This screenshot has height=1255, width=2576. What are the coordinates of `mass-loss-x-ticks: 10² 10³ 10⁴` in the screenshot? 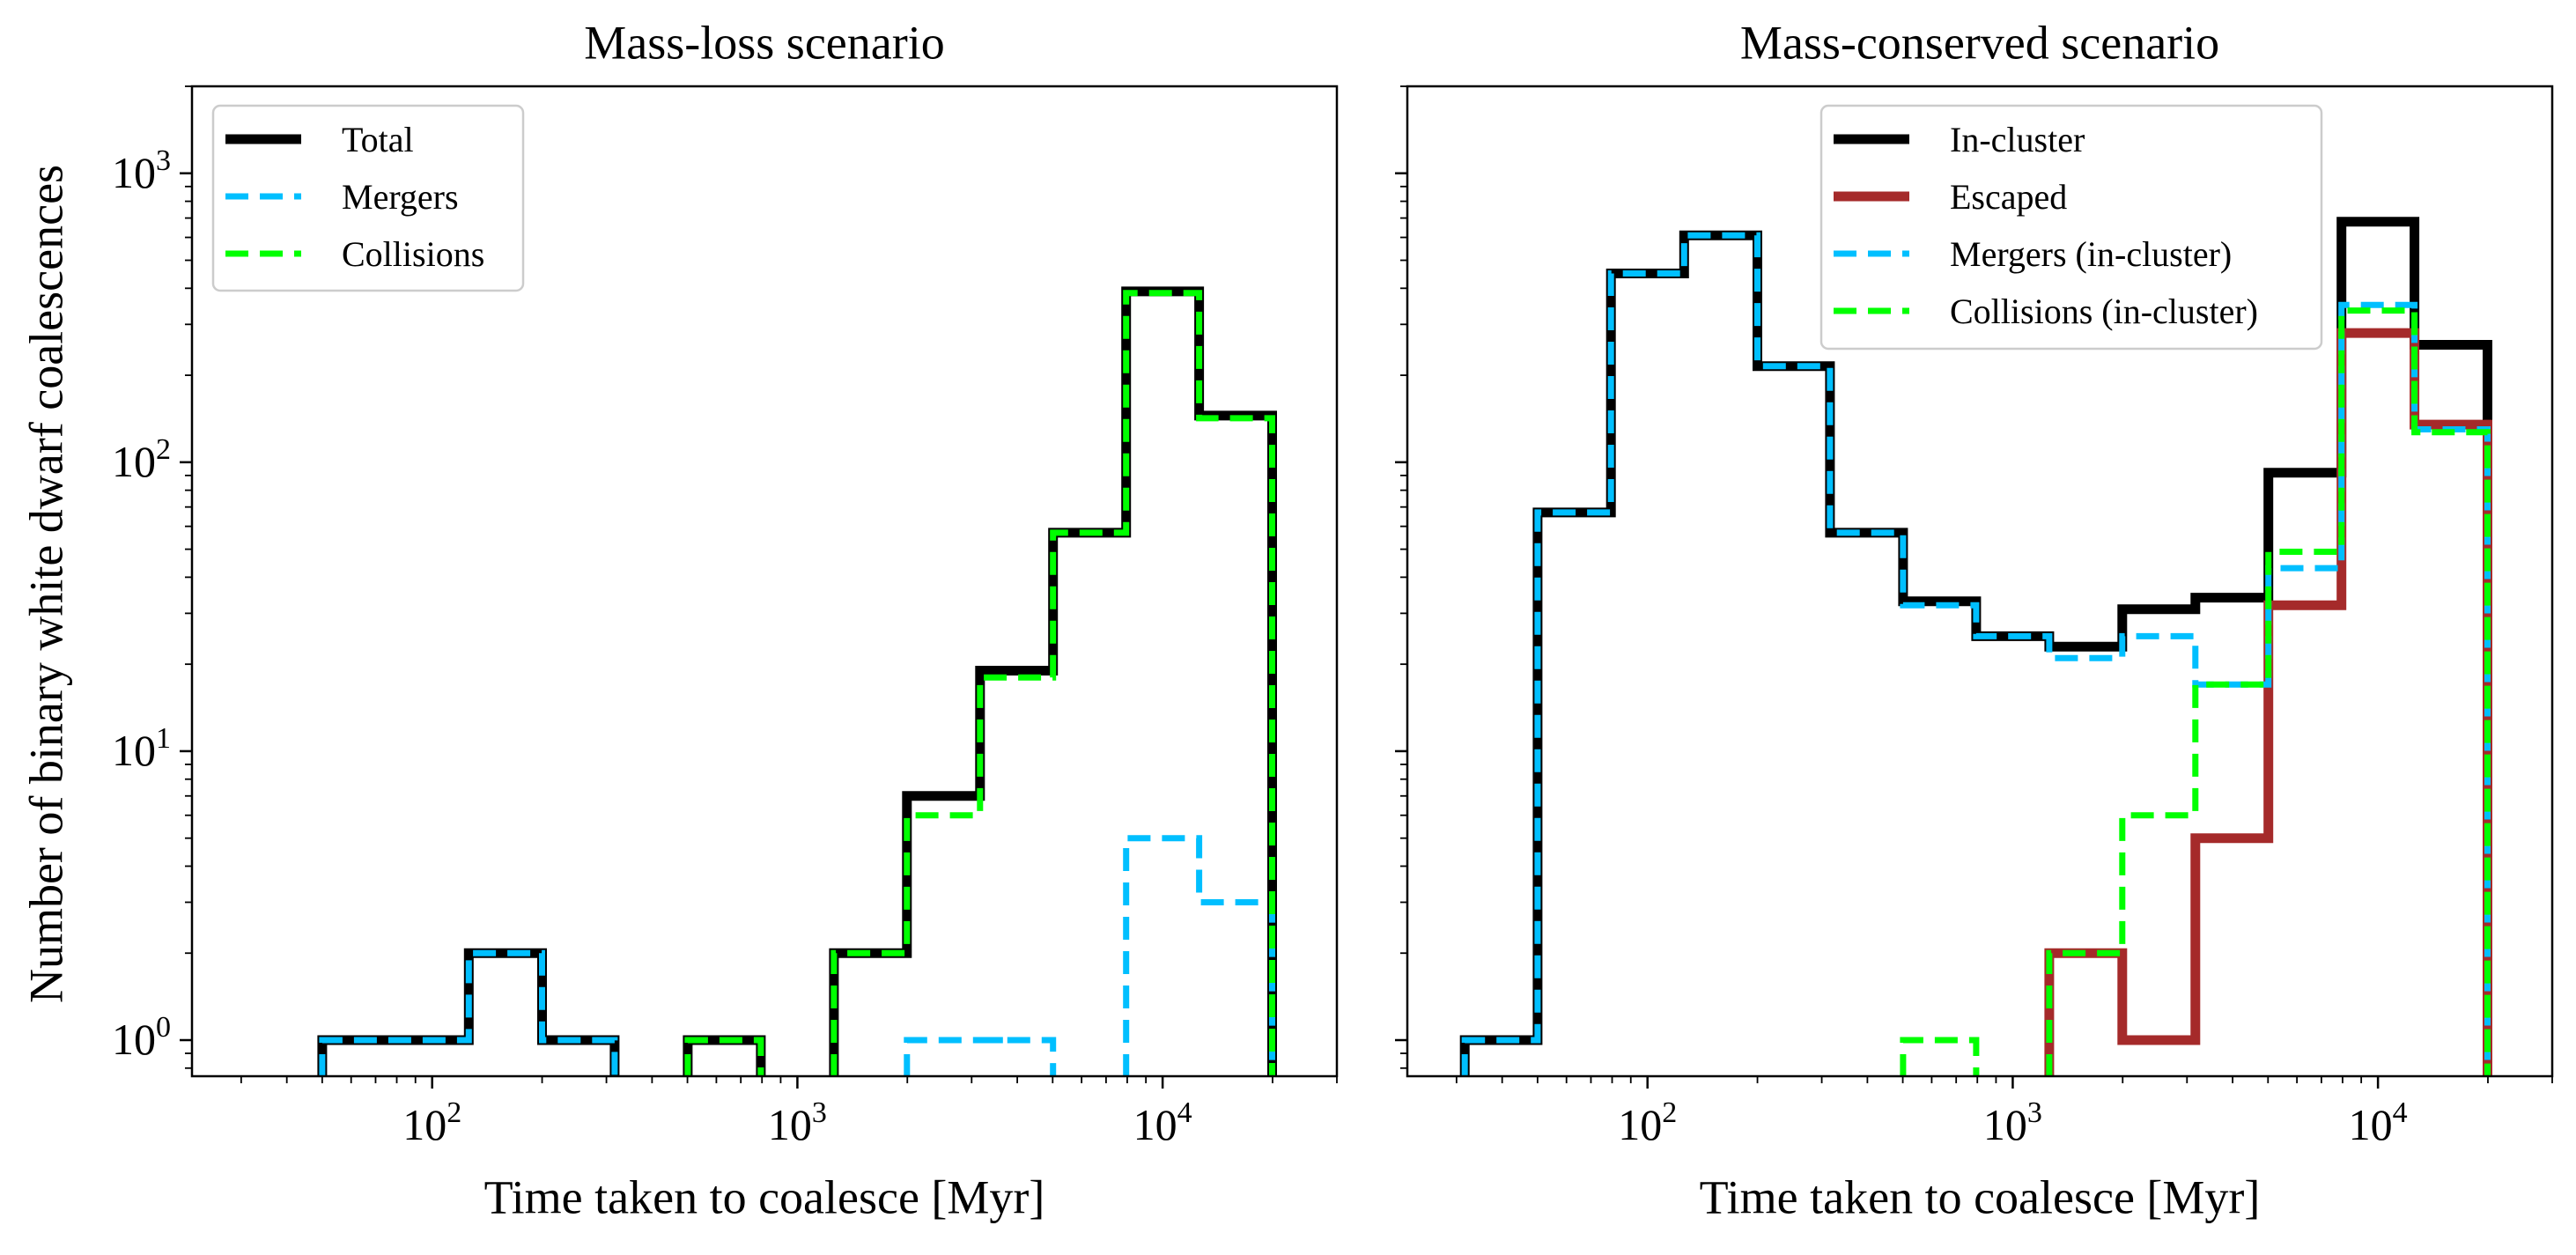 It's located at (789, 1113).